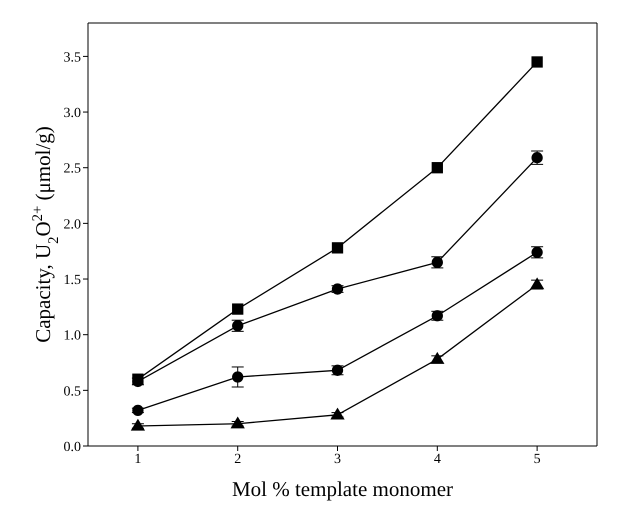  I want to click on x-axis-title: Mol % template monomer, so click(343, 489).